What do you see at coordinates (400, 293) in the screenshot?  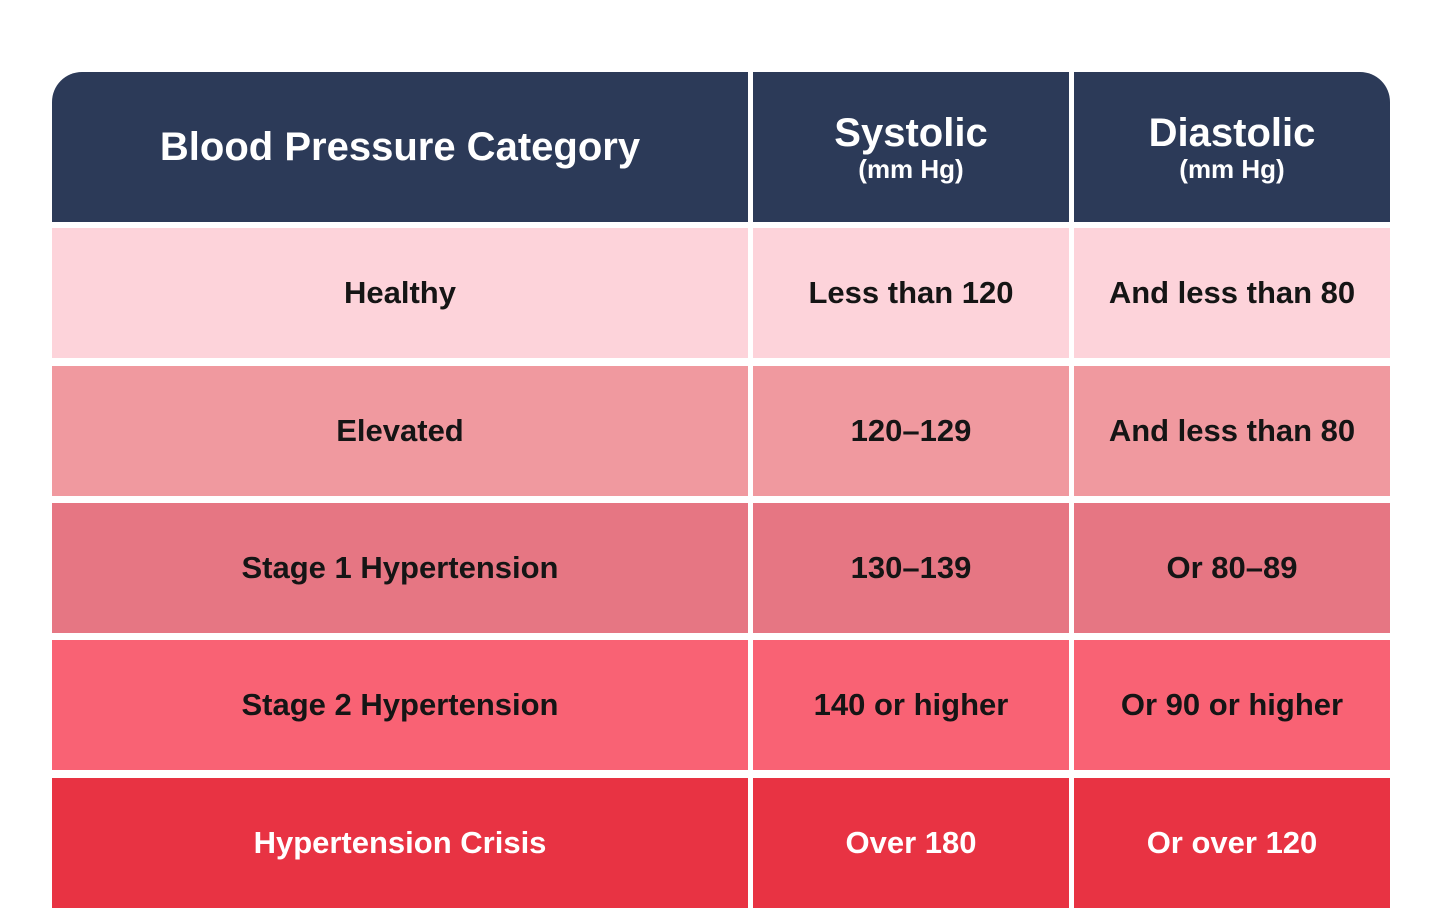 I see `table-cell: Healthy` at bounding box center [400, 293].